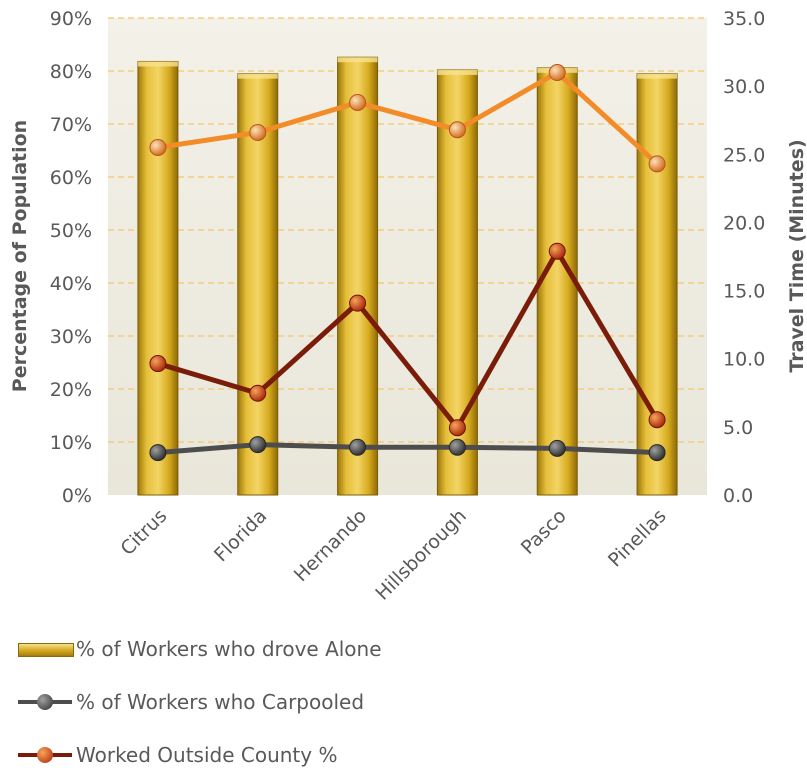  I want to click on y2-tick-label: 5.0, so click(738, 428).